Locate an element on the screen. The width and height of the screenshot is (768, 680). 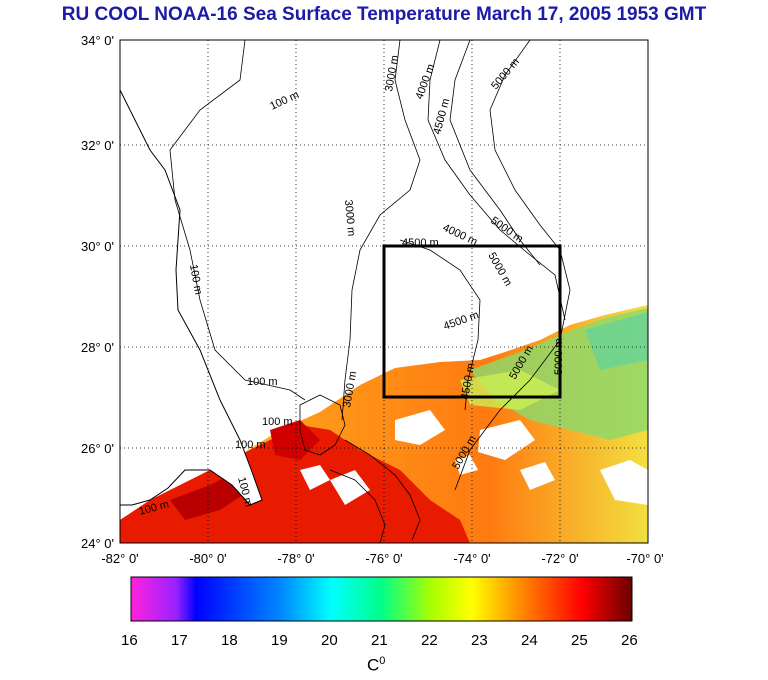
shelf-contour is located at coordinates (357, 506).